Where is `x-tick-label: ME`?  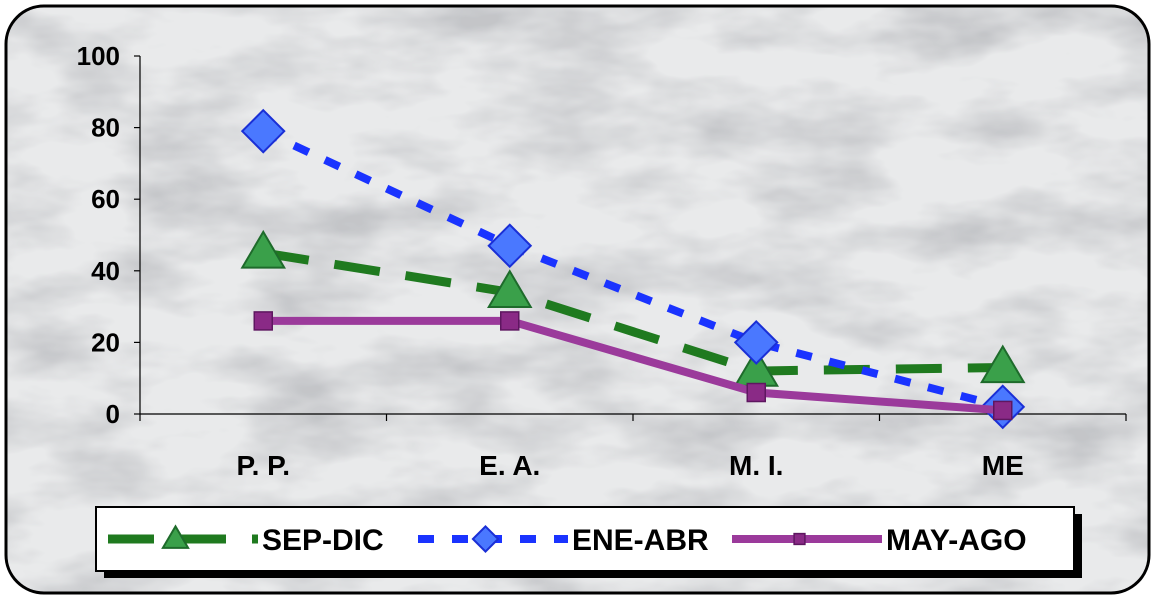
x-tick-label: ME is located at coordinates (1003, 465).